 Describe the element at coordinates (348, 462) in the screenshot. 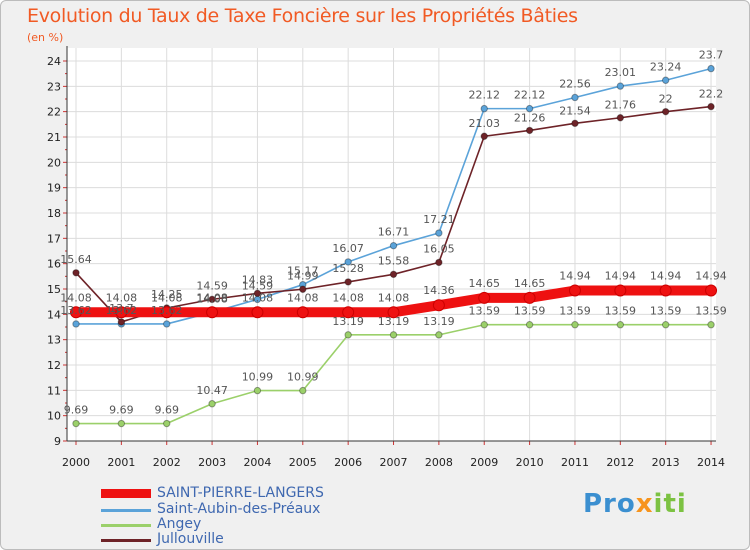

I see `x-tick-label: 2006` at that location.